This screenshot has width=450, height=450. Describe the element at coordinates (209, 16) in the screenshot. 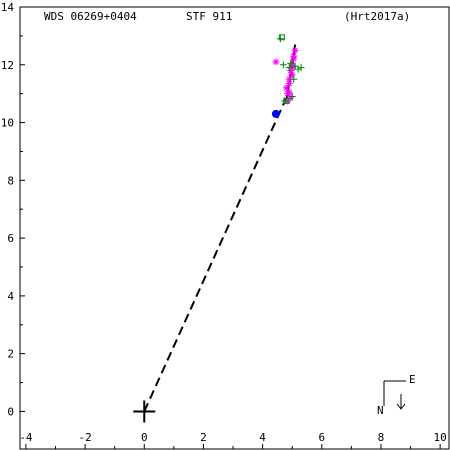

I see `header-system-name: STF 911` at that location.